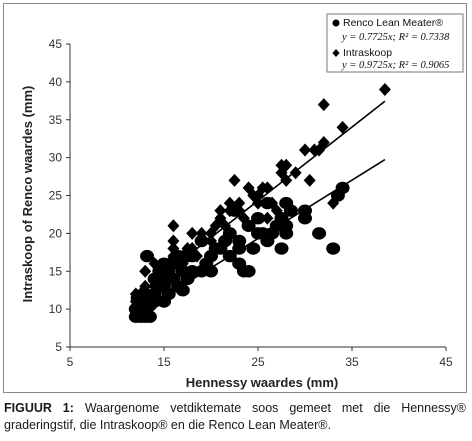  What do you see at coordinates (70, 362) in the screenshot?
I see `x-tick-label: 5` at bounding box center [70, 362].